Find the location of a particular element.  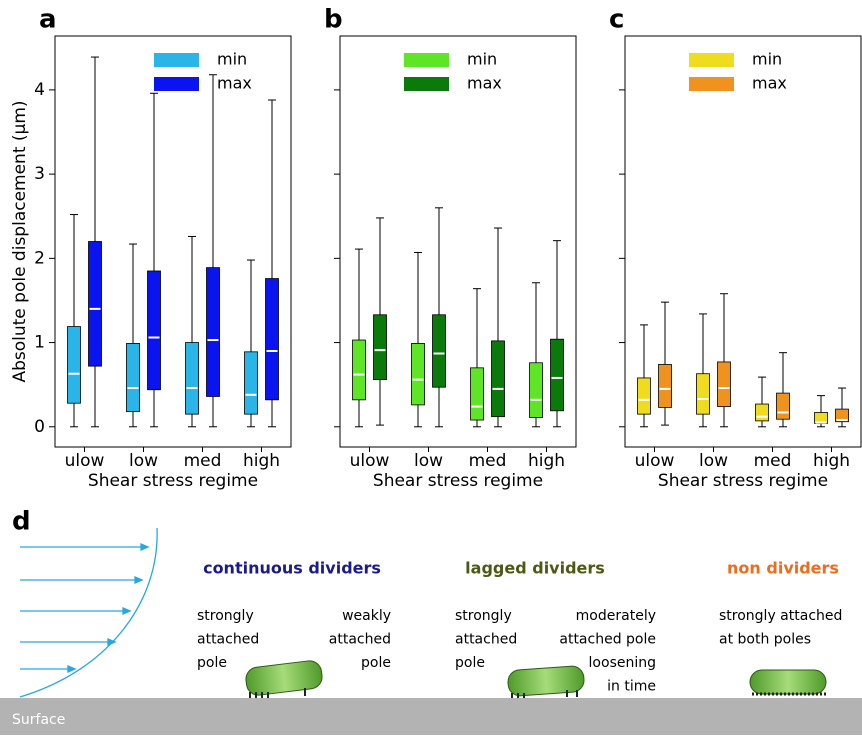

y-tick-label: 4 is located at coordinates (39, 90).